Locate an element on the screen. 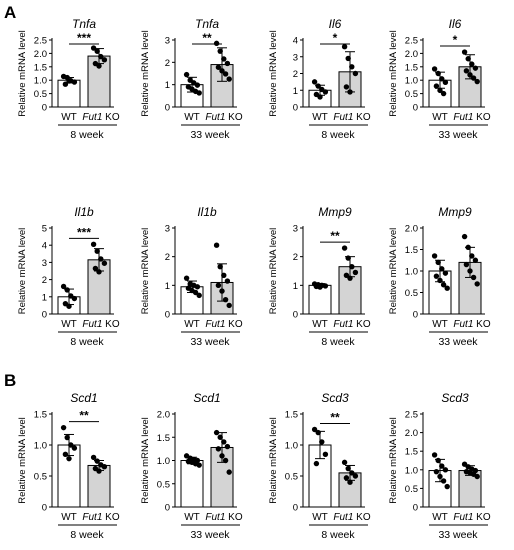 The height and width of the screenshot is (550, 514). significance-label: * is located at coordinates (335, 38).